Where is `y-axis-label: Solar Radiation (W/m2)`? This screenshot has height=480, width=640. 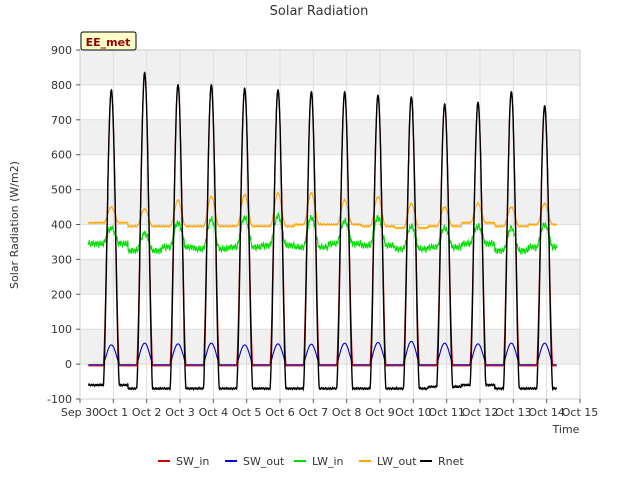 y-axis-label: Solar Radiation (W/m2) is located at coordinates (14, 225).